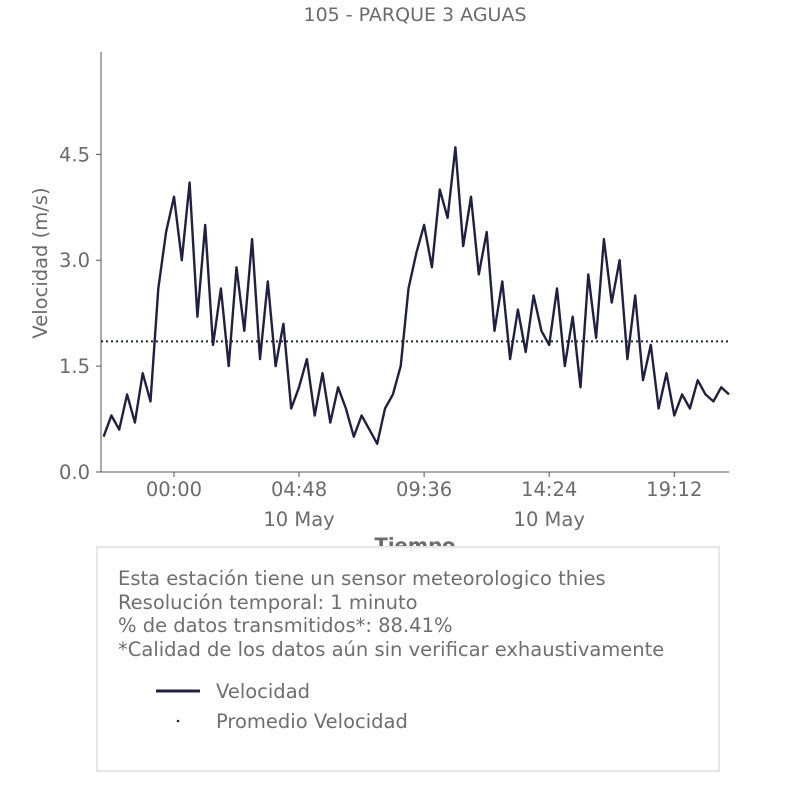 The image size is (806, 806). I want to click on info-resolution: Resolución temporal: 1 minuto, so click(268, 602).